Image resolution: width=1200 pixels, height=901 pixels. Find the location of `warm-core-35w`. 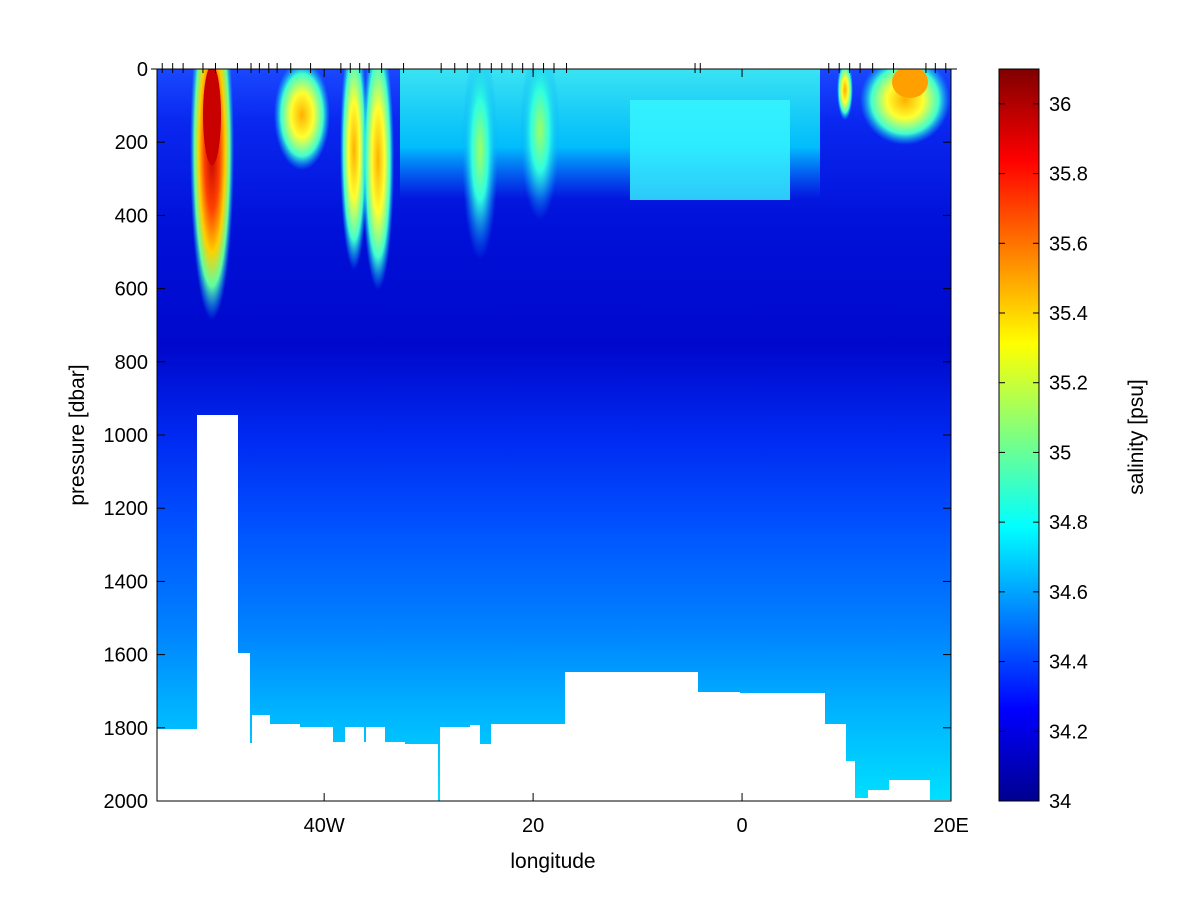

warm-core-35w is located at coordinates (378, 179).